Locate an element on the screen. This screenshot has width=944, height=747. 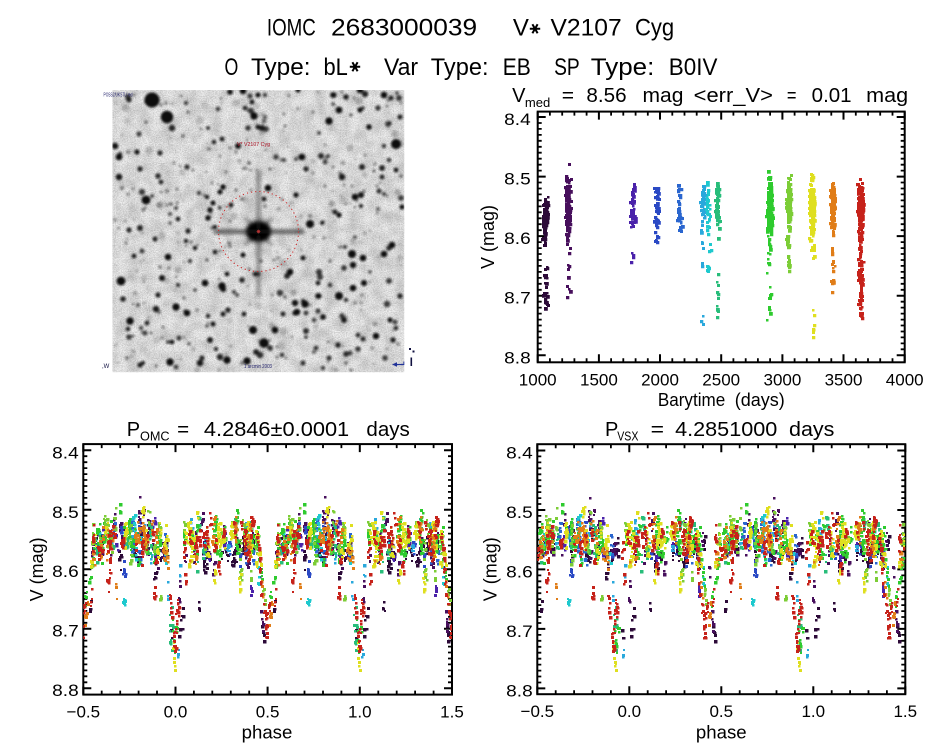
svg-text: OMC is located at coordinates (155, 435).